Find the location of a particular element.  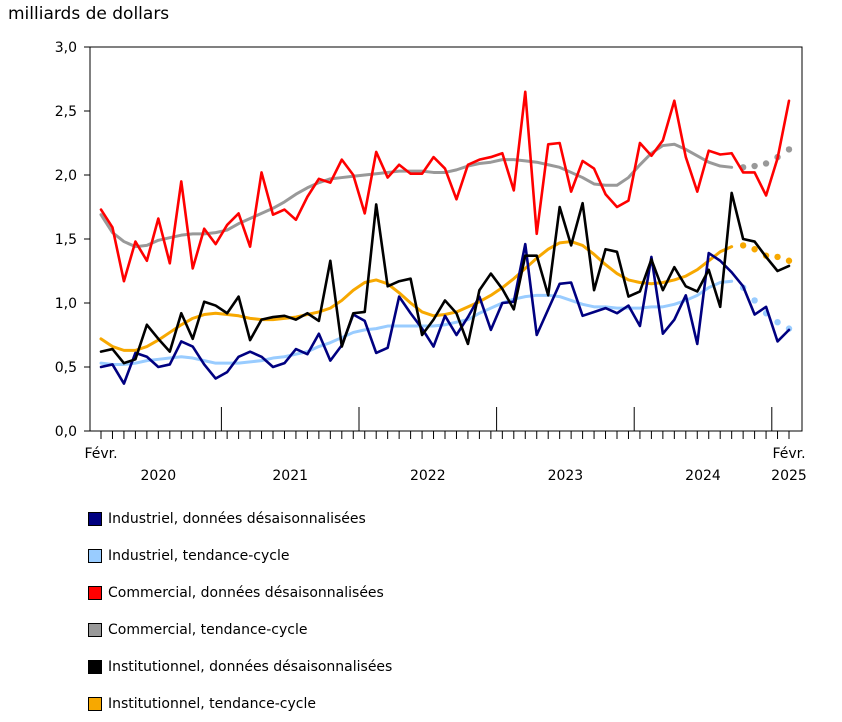

x-year-label: 2020 is located at coordinates (159, 476).